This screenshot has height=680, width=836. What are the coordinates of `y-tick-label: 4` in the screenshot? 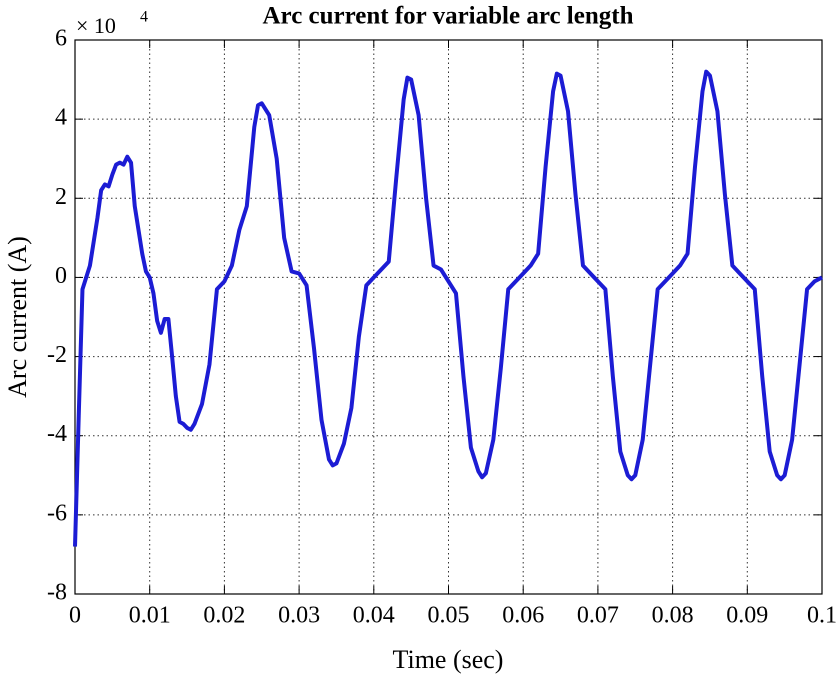 It's located at (61, 118).